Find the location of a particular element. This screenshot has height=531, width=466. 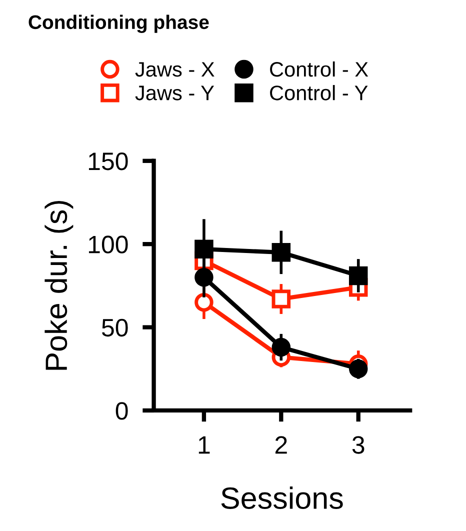

y-tick-label: 50 is located at coordinates (115, 327).